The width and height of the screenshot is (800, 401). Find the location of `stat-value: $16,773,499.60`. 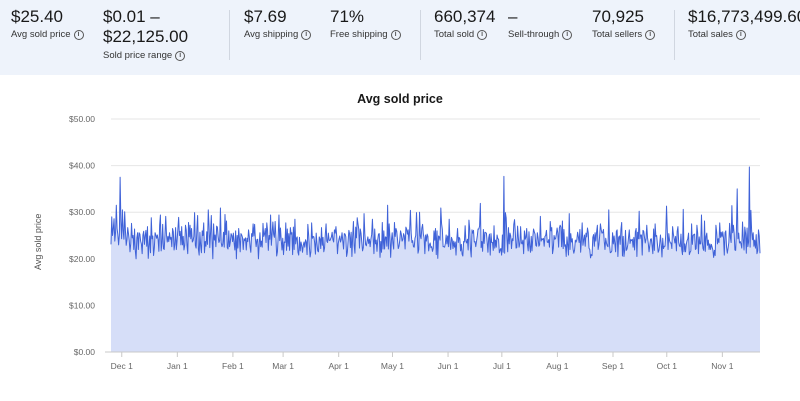

stat-value: $16,773,499.60 is located at coordinates (744, 16).